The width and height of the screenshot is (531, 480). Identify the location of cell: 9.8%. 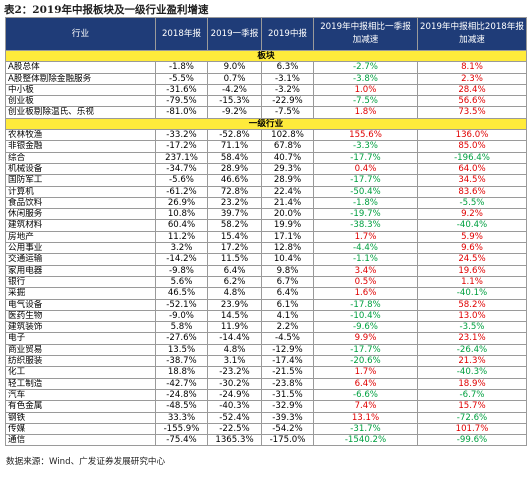
(287, 270).